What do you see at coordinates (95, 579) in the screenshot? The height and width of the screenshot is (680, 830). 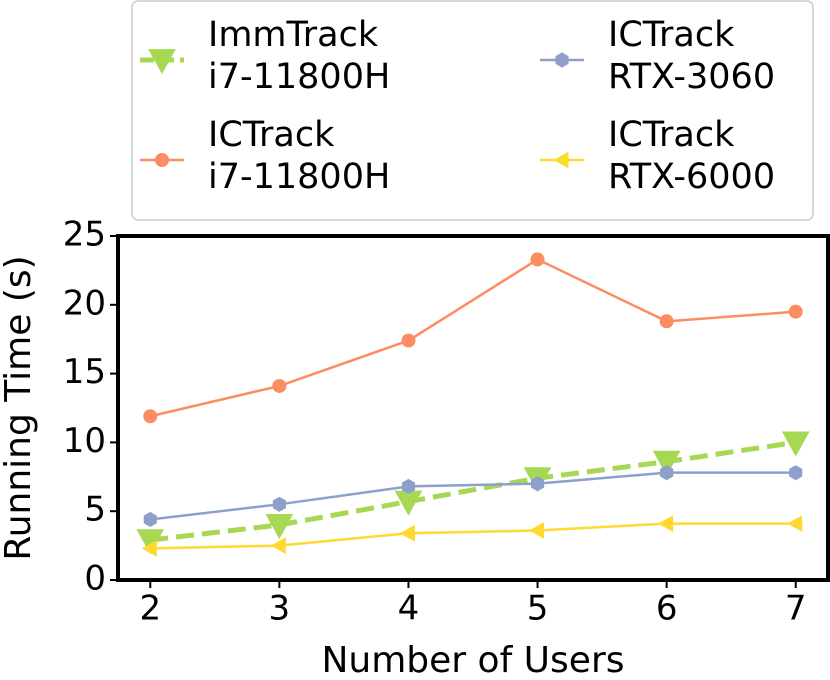 I see `y-tick-label: 0` at bounding box center [95, 579].